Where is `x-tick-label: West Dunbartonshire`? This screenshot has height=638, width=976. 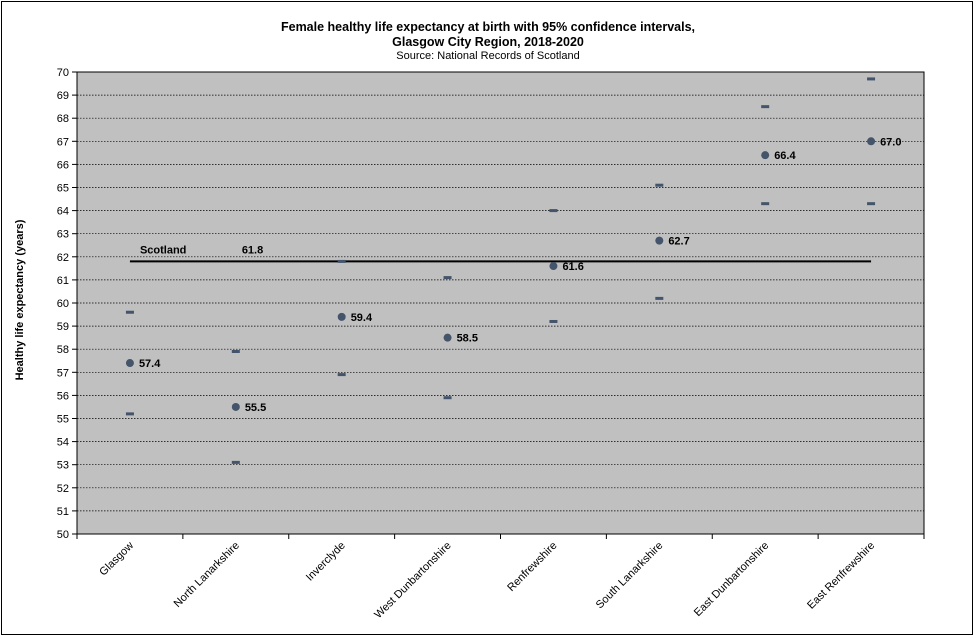 x-tick-label: West Dunbartonshire is located at coordinates (412, 580).